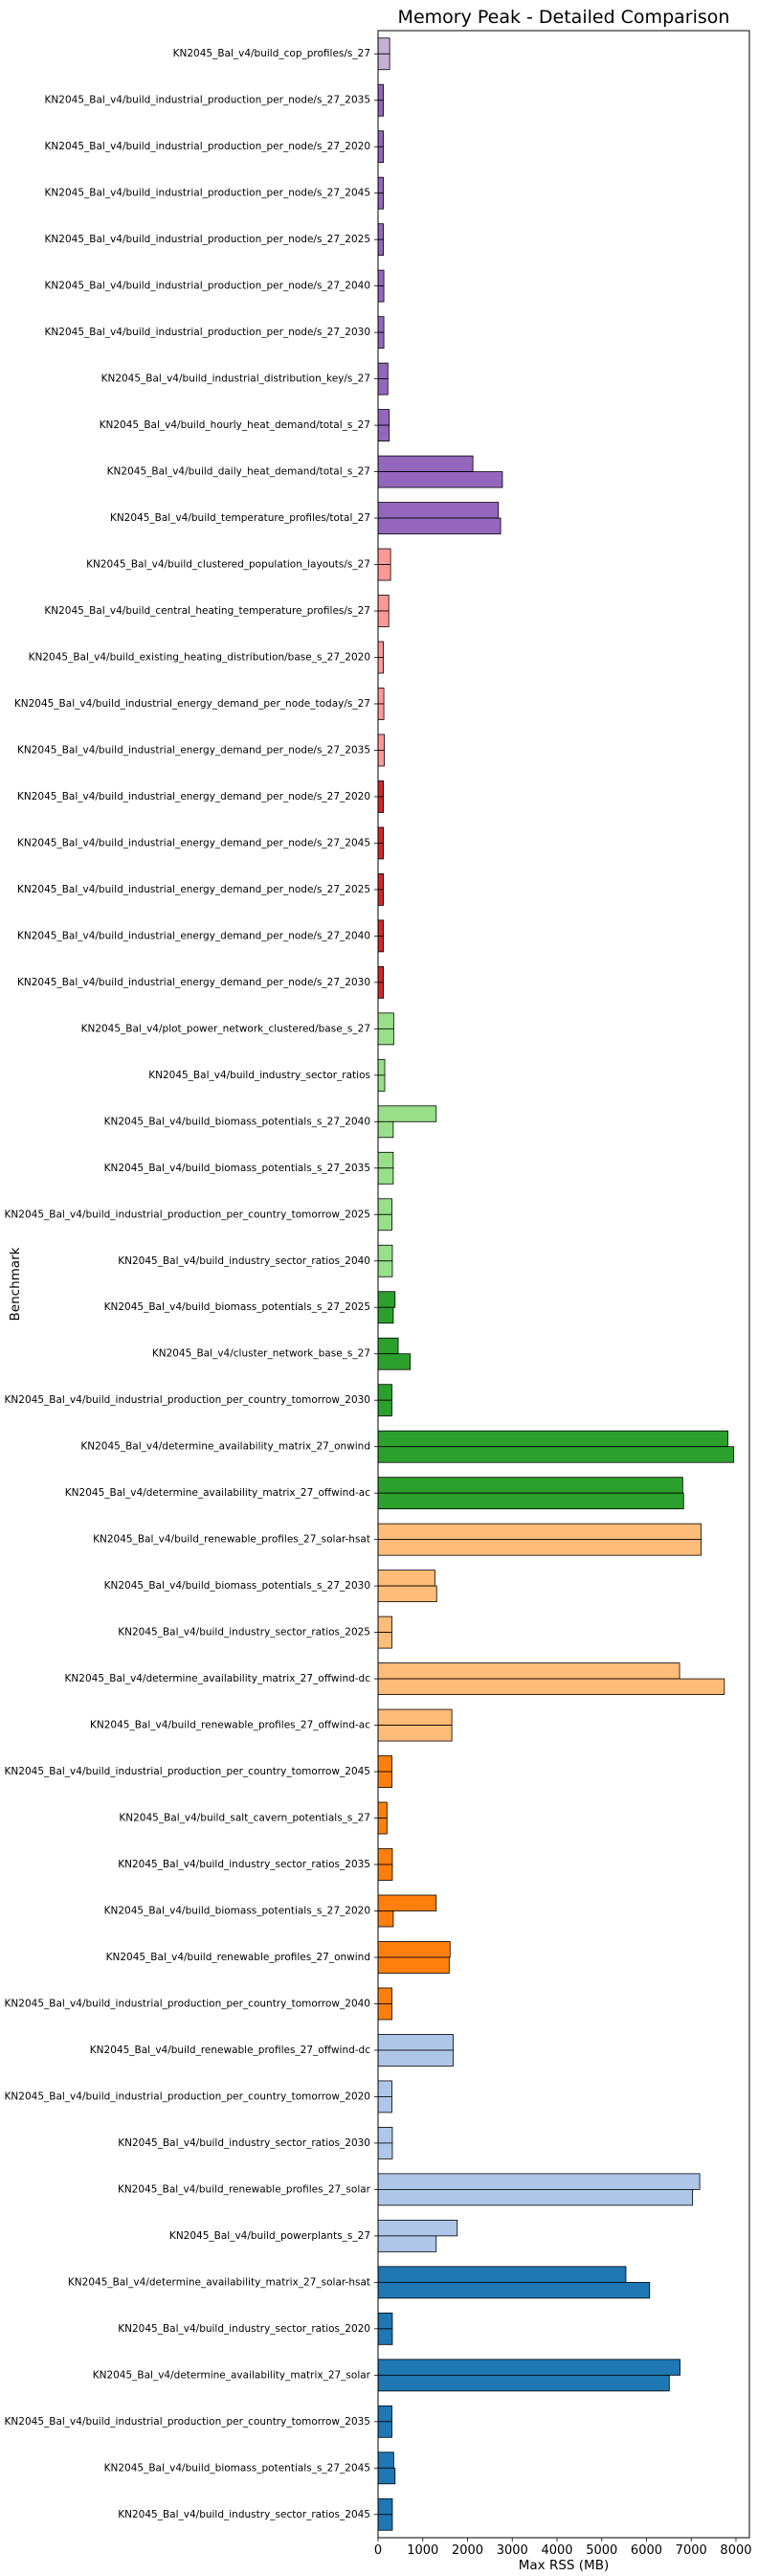 This screenshot has height=2576, width=758. Describe the element at coordinates (381, 1067) in the screenshot. I see `bar-23-a` at that location.